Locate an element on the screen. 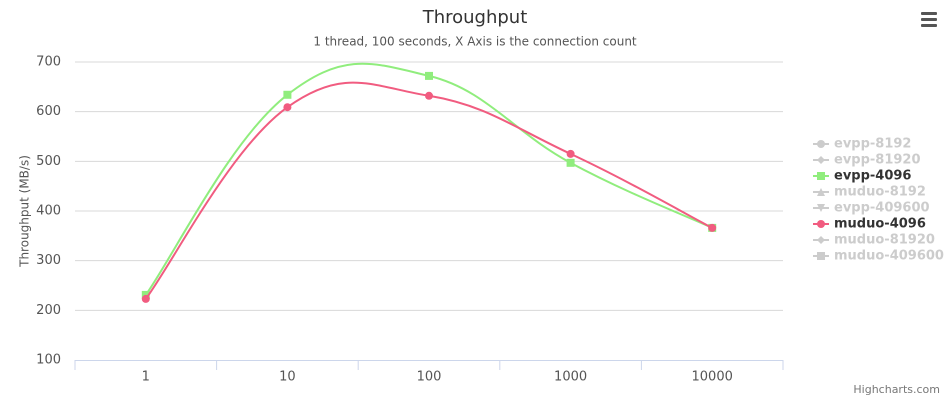 The image size is (951, 400). legend-label: evpp-409600 is located at coordinates (882, 208).